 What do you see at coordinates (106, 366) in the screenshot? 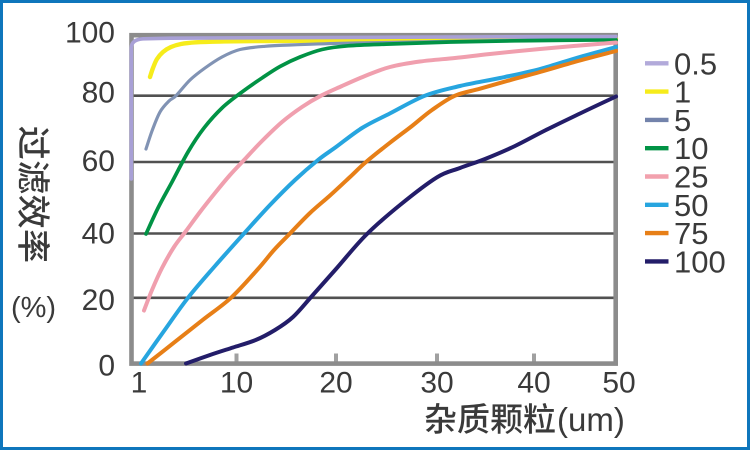
I see `svg-text: 0` at bounding box center [106, 366].